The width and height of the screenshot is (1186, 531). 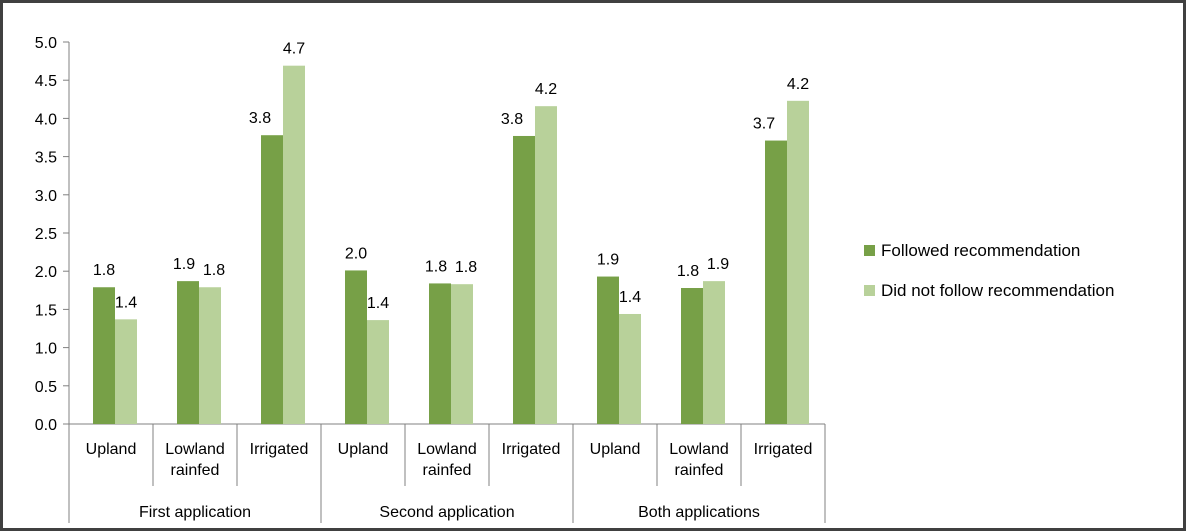 What do you see at coordinates (46, 272) in the screenshot?
I see `y-tick-label: 2.0` at bounding box center [46, 272].